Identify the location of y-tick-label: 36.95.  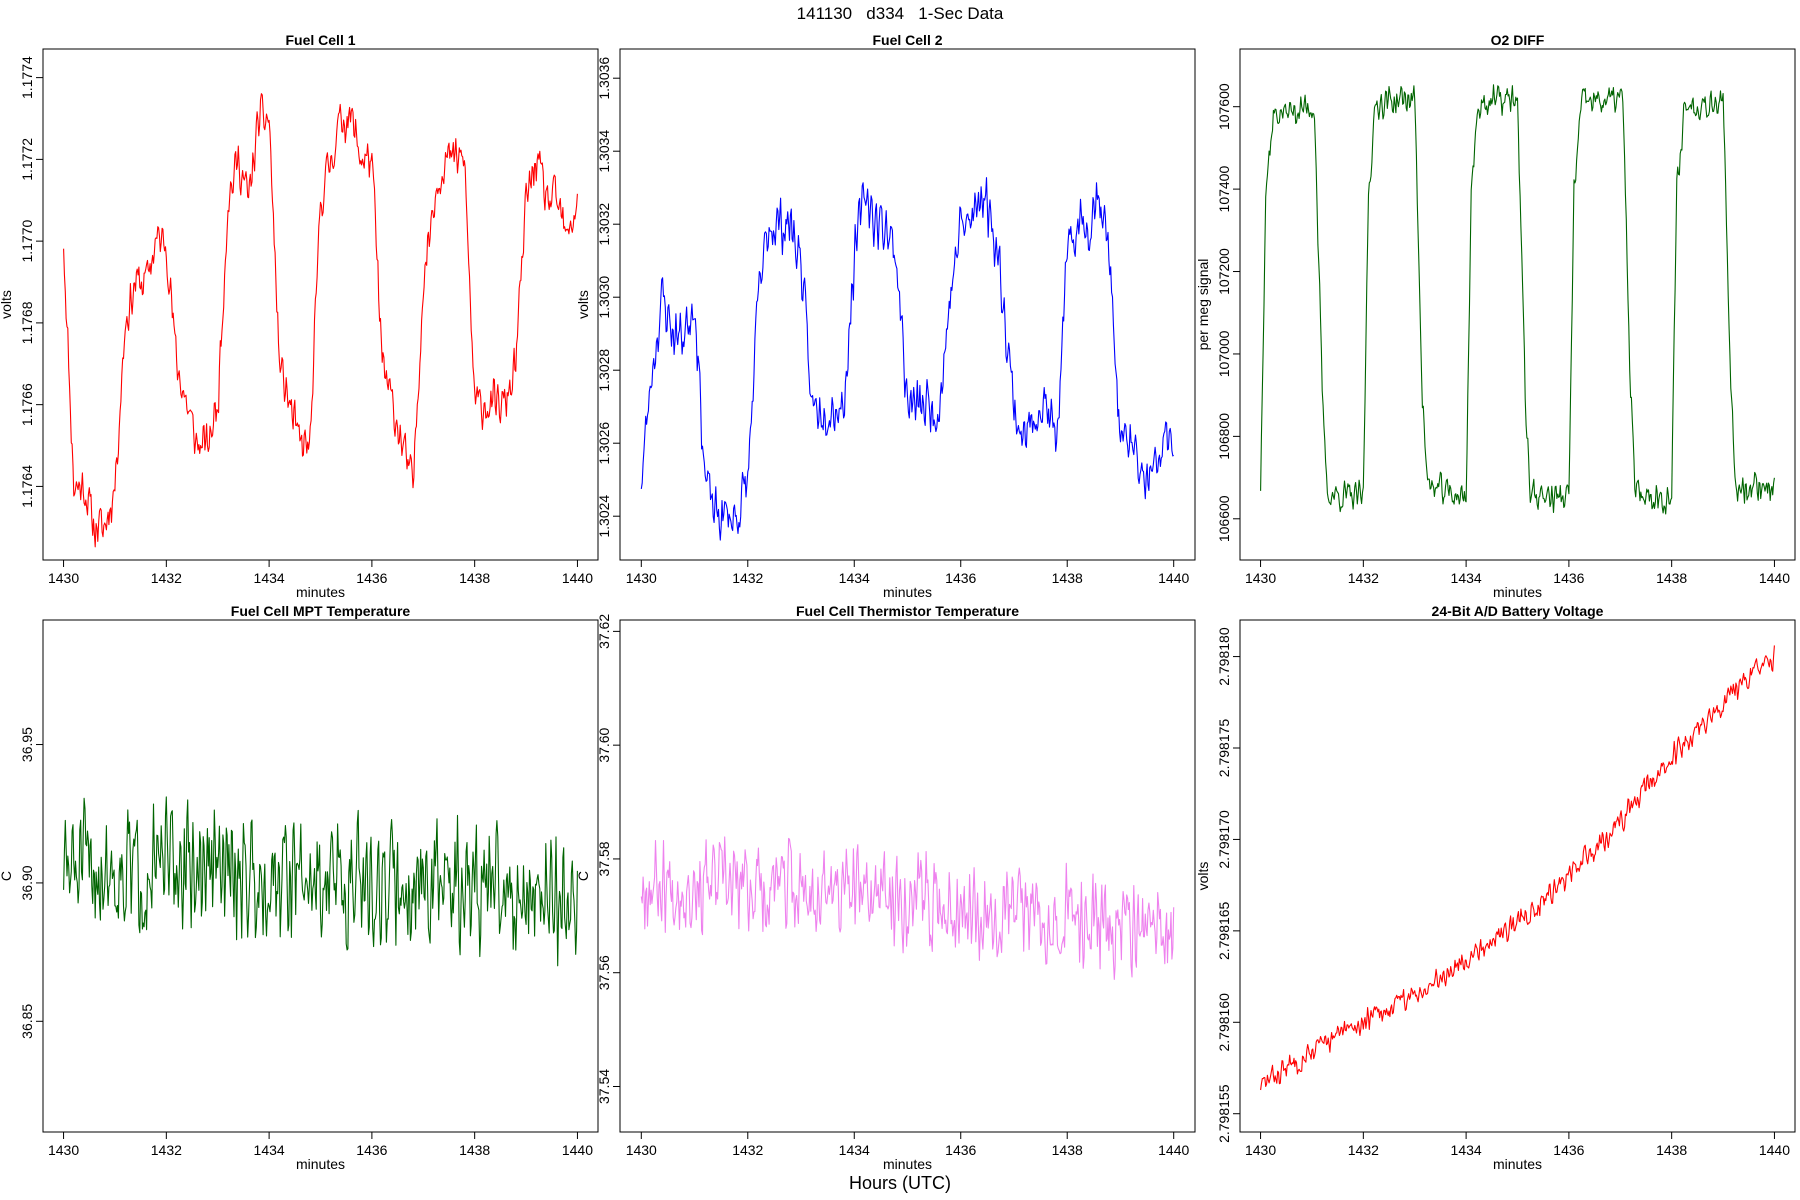
(27, 744).